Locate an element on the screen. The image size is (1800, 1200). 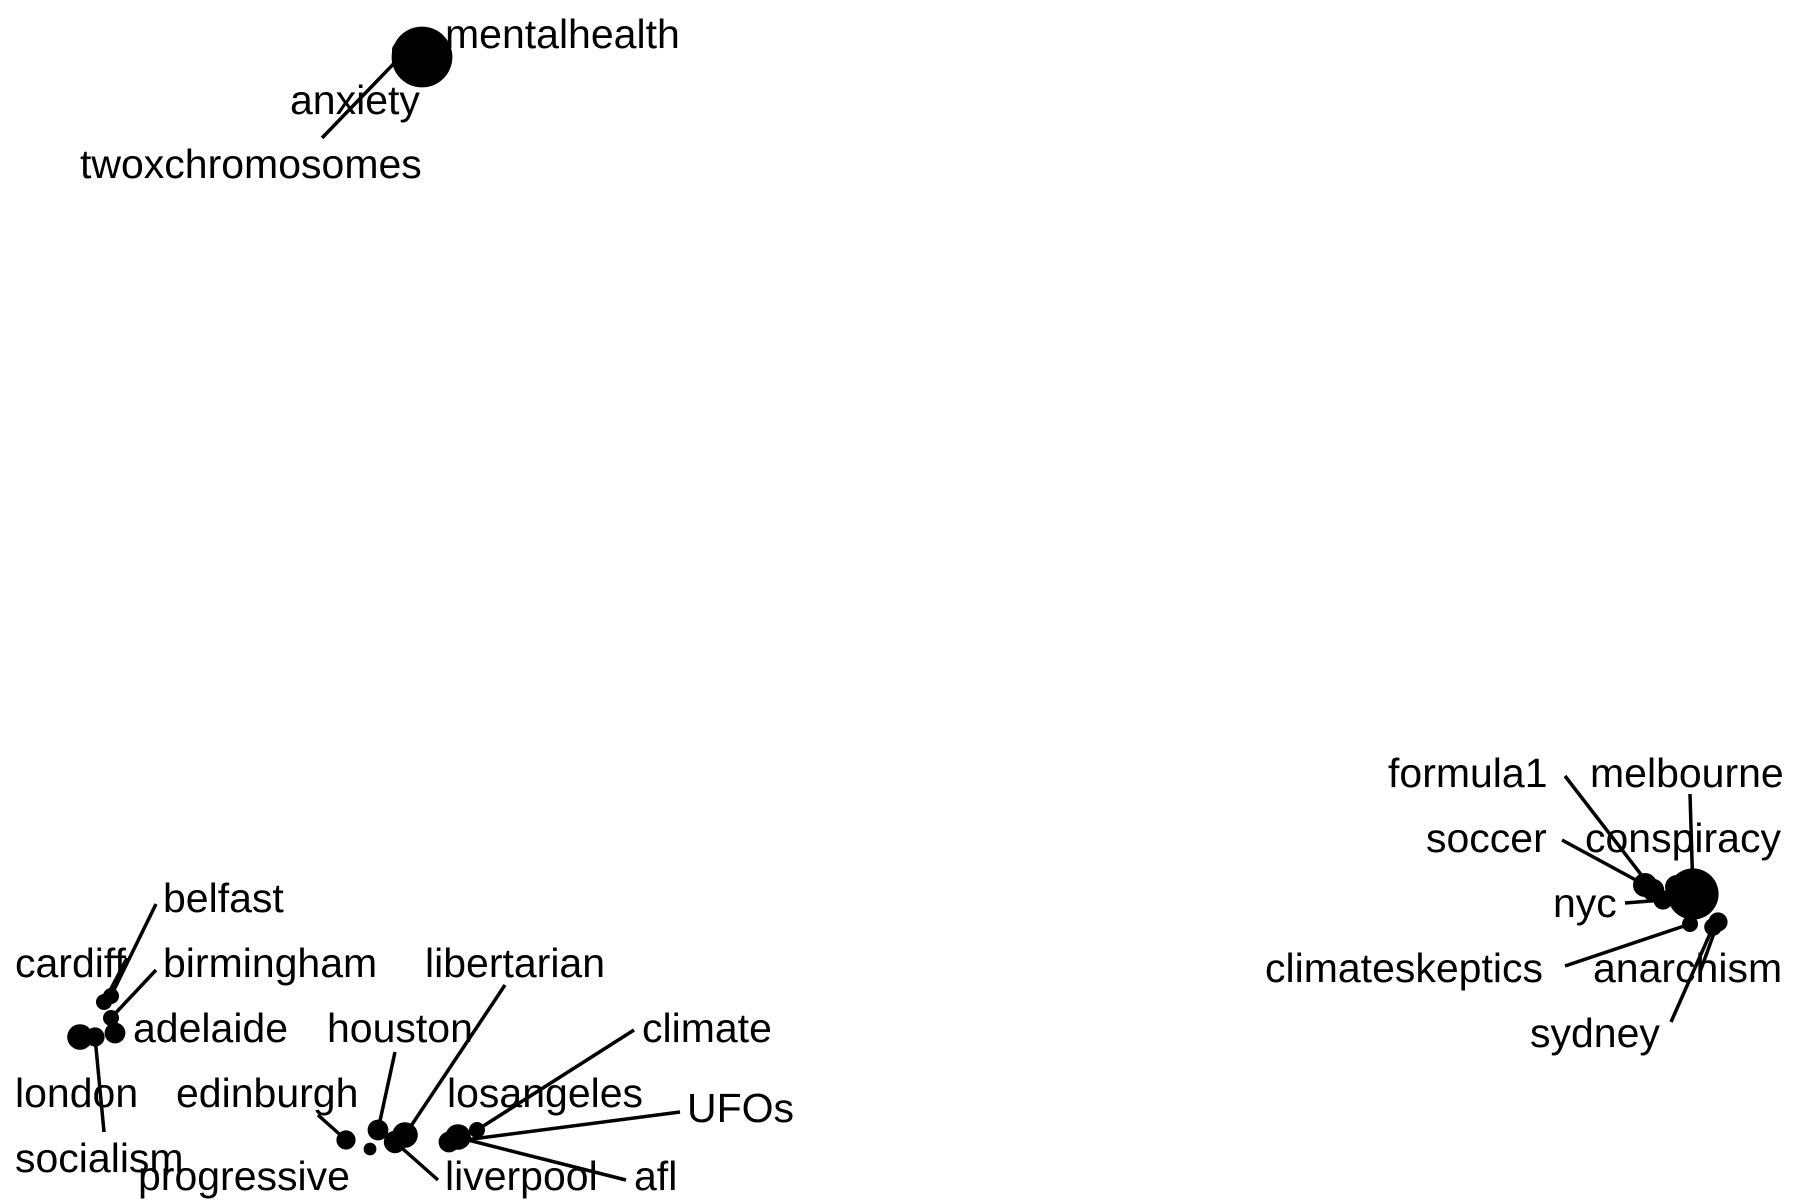
point-label-twoxchromosomes: twoxchromosomes is located at coordinates (251, 164).